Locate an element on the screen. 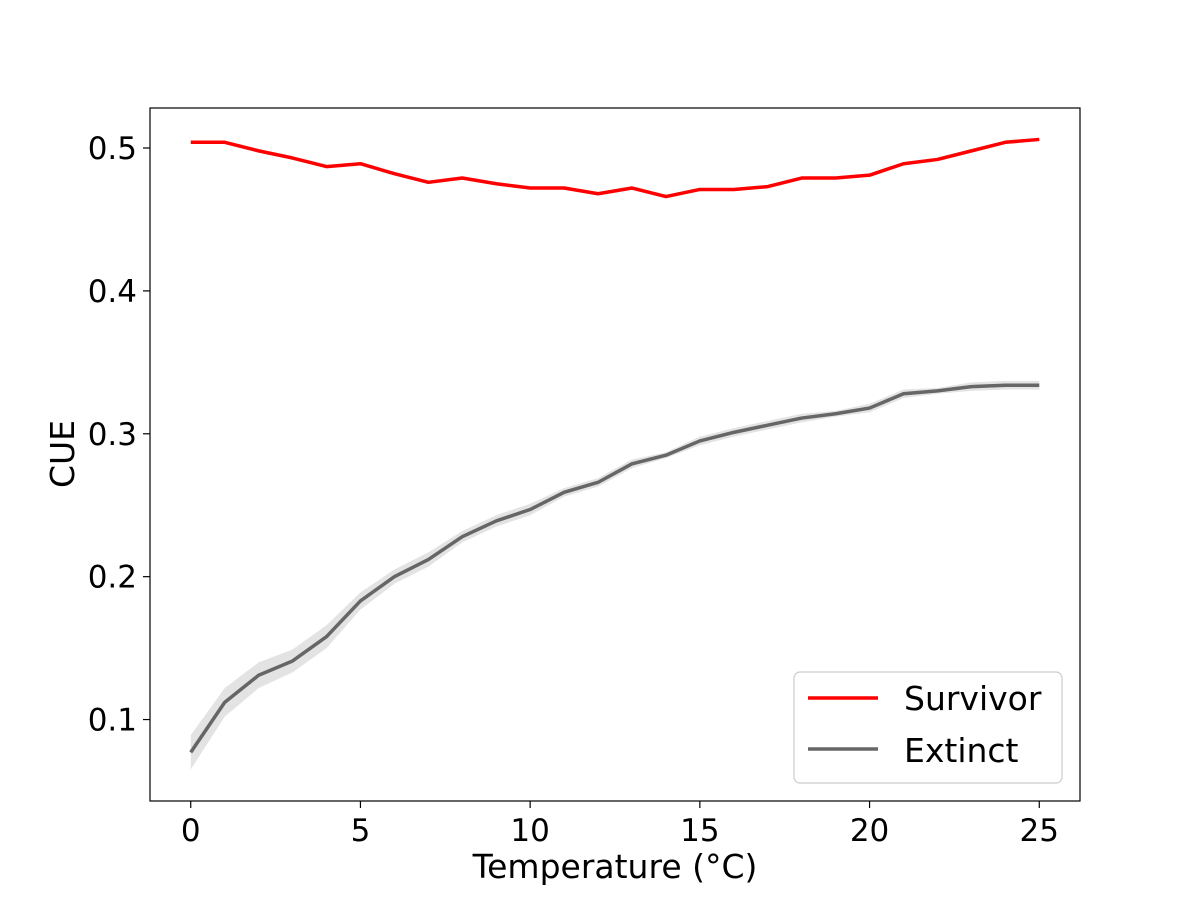 This screenshot has height=900, width=1200. y-axis-label: CUE is located at coordinates (62, 454).